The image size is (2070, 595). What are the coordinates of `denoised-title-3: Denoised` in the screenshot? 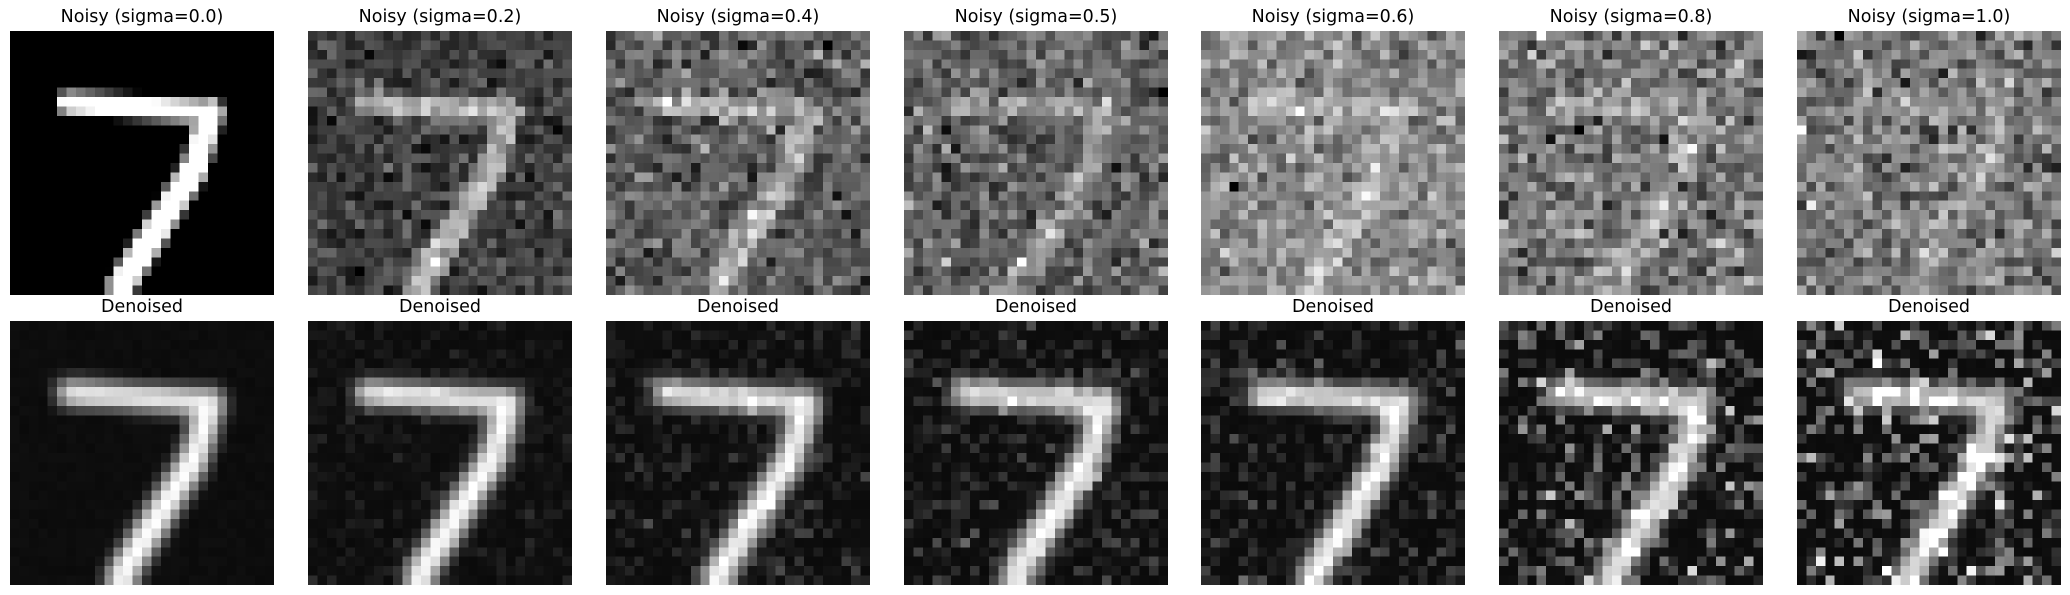 It's located at (738, 307).